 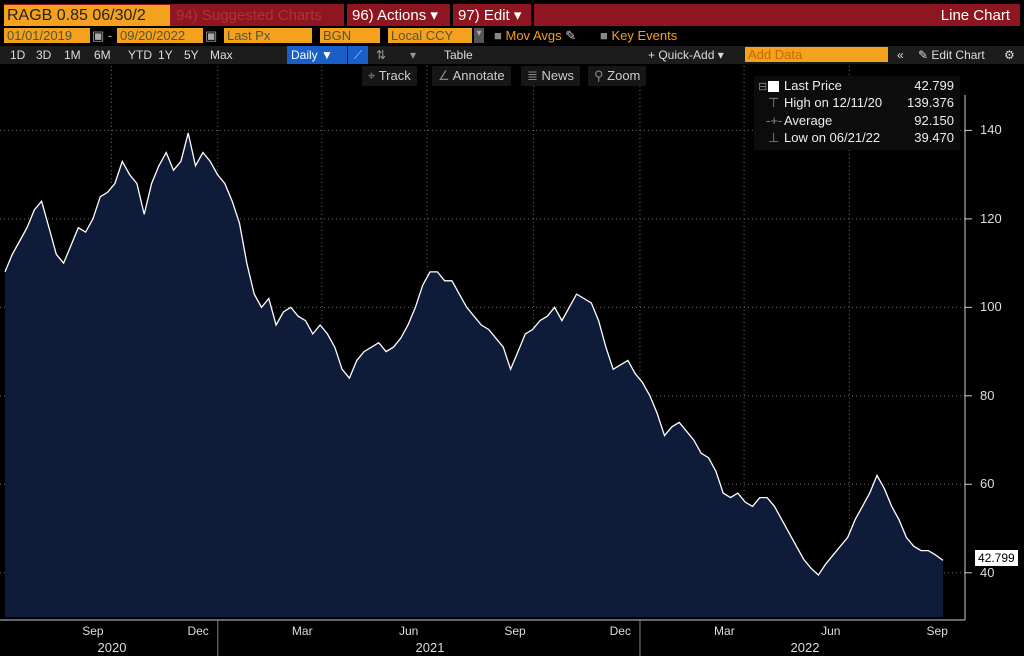 What do you see at coordinates (458, 55) in the screenshot?
I see `table-button: Table` at bounding box center [458, 55].